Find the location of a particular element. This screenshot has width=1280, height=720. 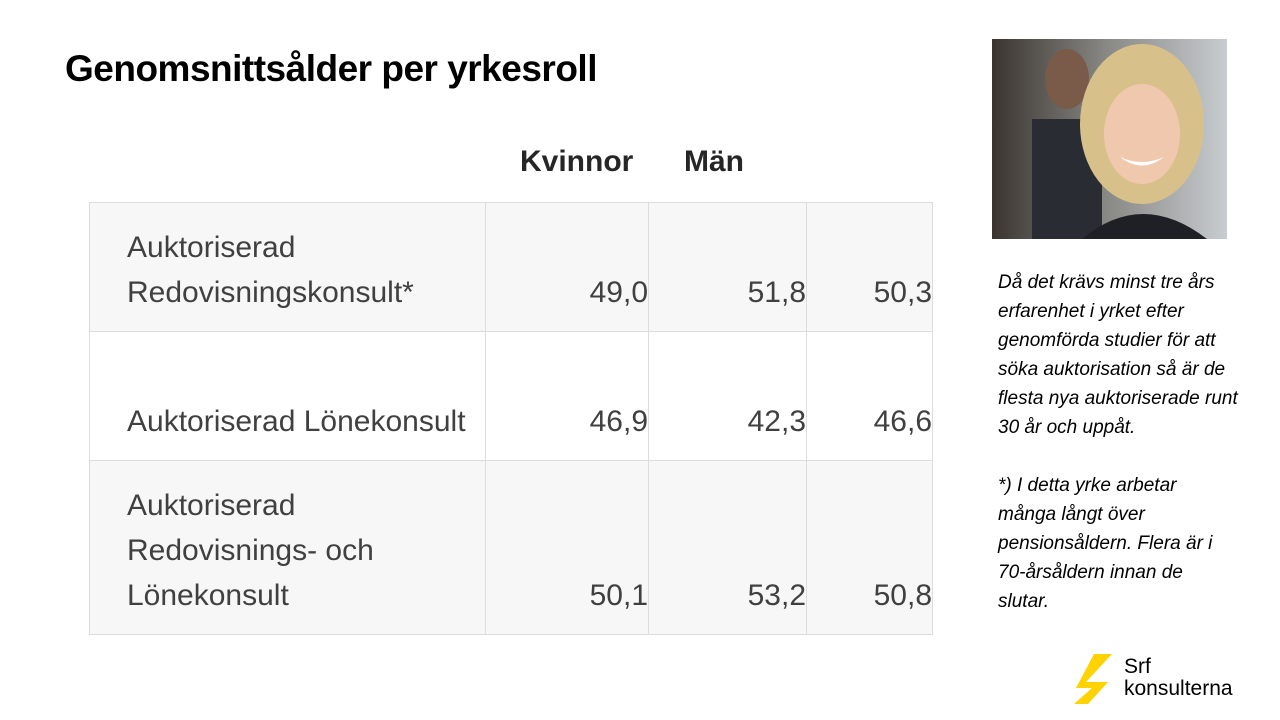

role-label: Auktoriserad Redovisningskonsult* is located at coordinates (287, 267).